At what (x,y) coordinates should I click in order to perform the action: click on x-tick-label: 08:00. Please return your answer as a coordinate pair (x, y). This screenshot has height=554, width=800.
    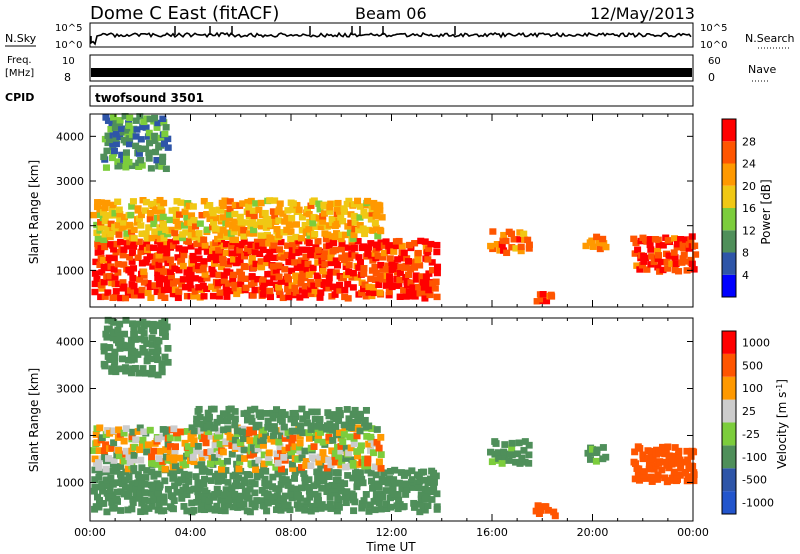
    Looking at the image, I should click on (291, 532).